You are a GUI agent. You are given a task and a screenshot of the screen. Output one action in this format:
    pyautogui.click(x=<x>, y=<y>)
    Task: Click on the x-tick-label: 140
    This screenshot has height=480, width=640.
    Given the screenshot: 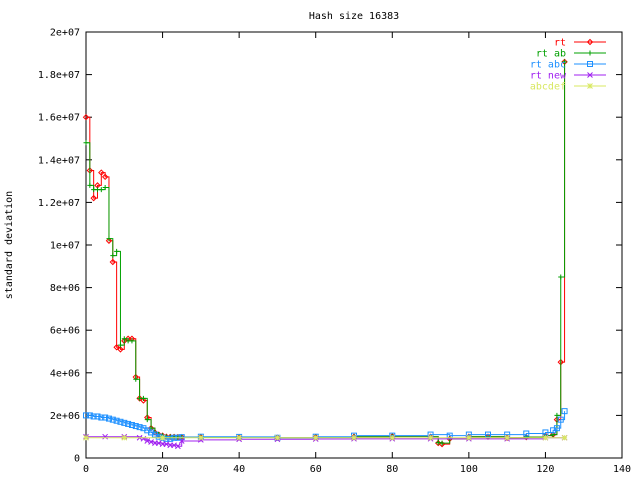 What is the action you would take?
    pyautogui.click(x=622, y=469)
    